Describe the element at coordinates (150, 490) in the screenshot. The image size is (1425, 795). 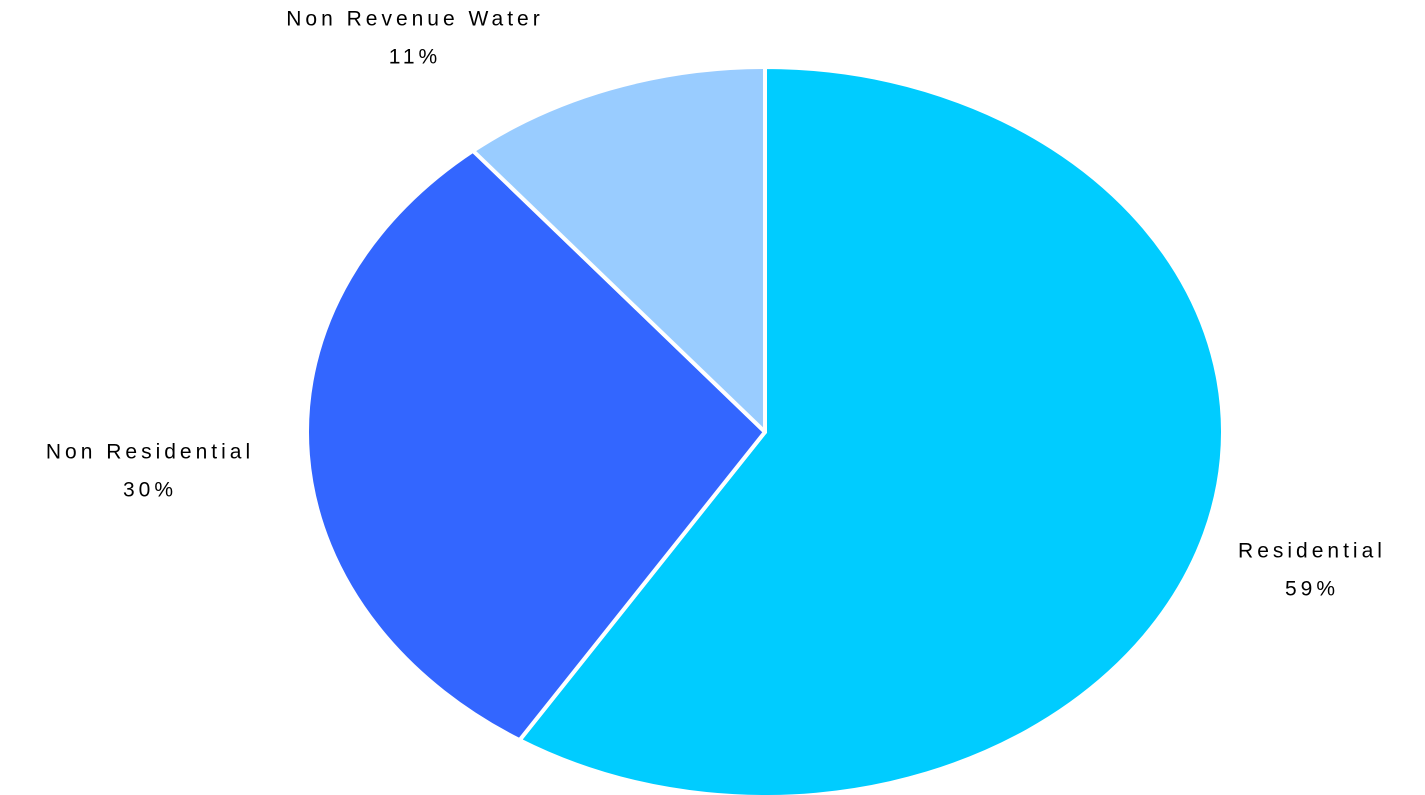
I see `slice-value-label: 30%` at that location.